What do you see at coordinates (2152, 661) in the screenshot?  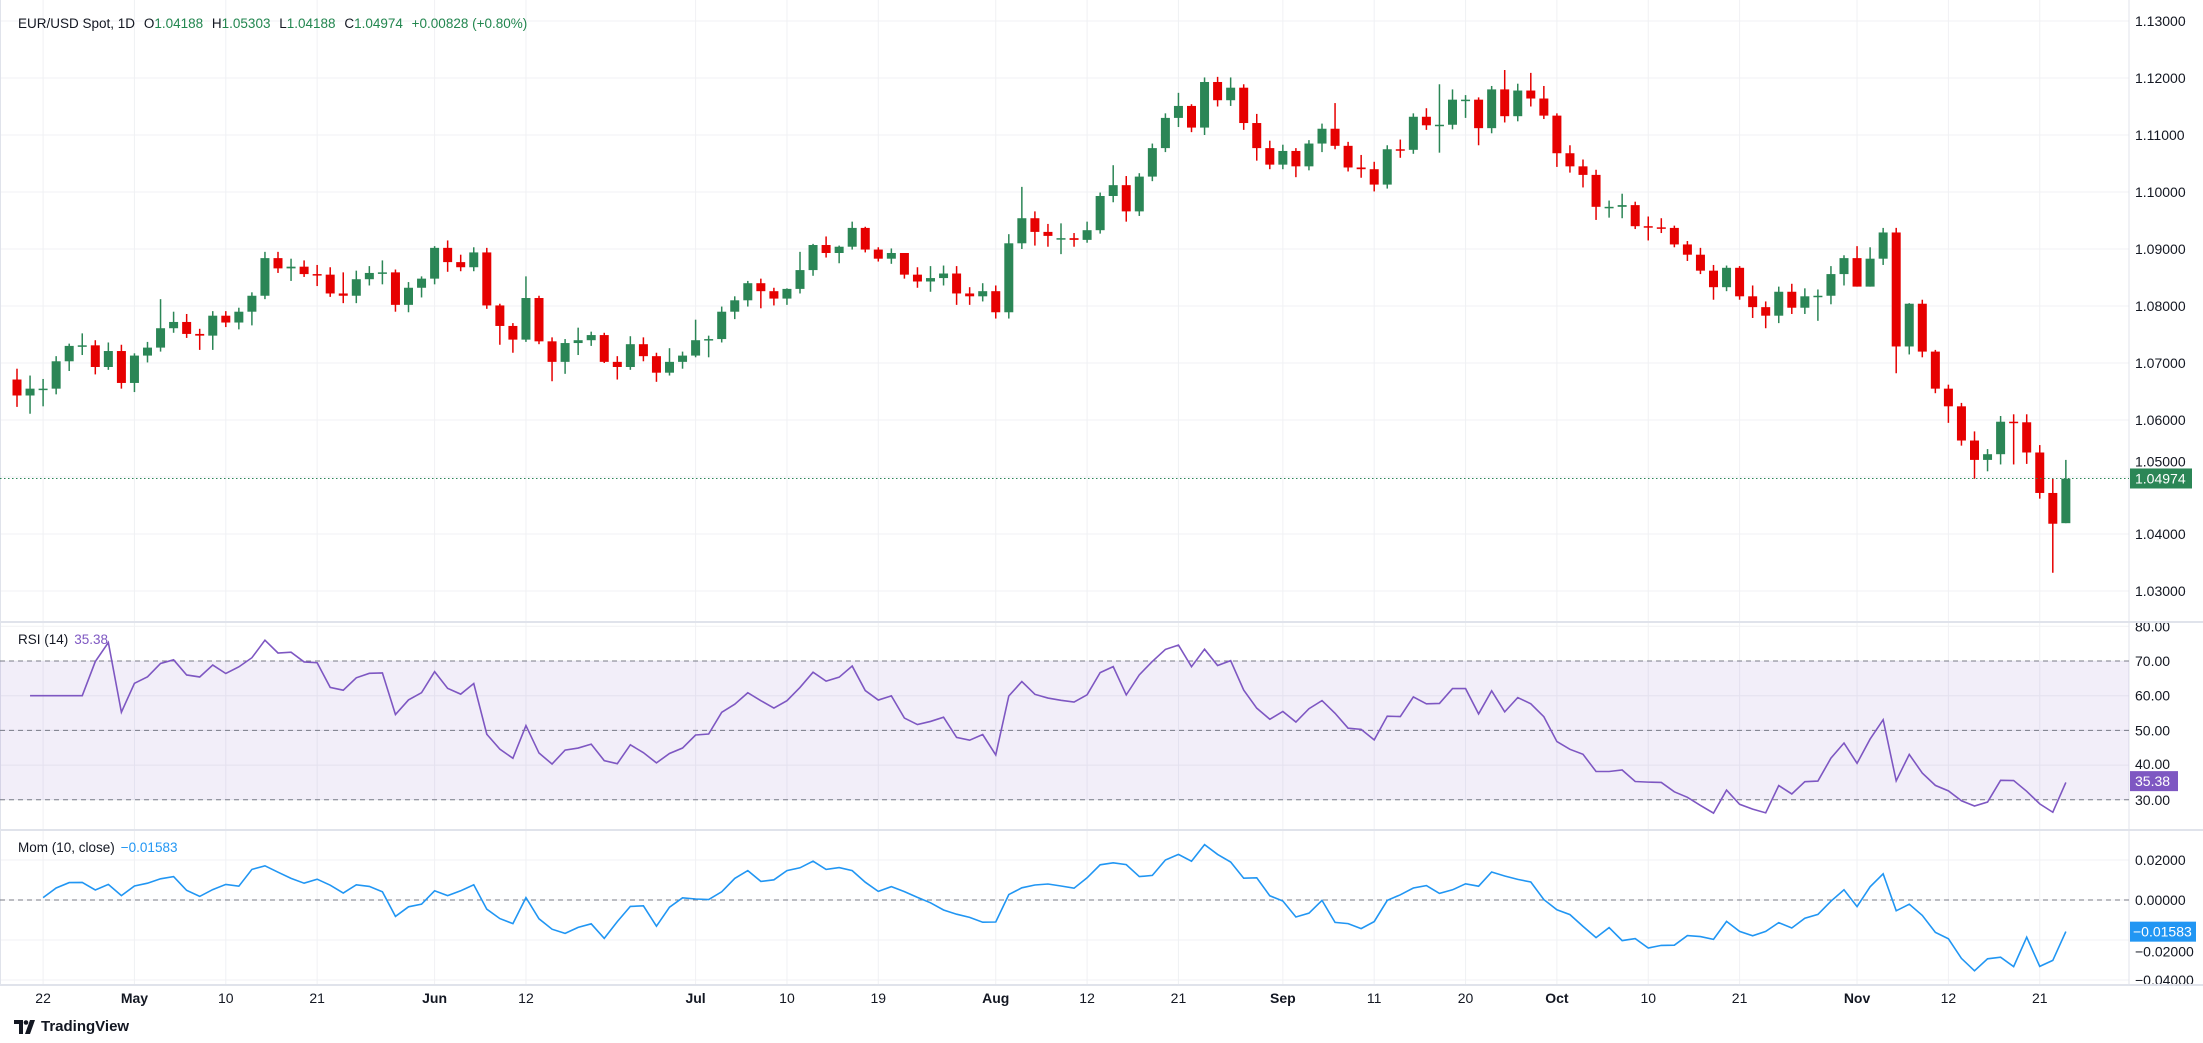 I see `rsi-tick-label: 70.00` at bounding box center [2152, 661].